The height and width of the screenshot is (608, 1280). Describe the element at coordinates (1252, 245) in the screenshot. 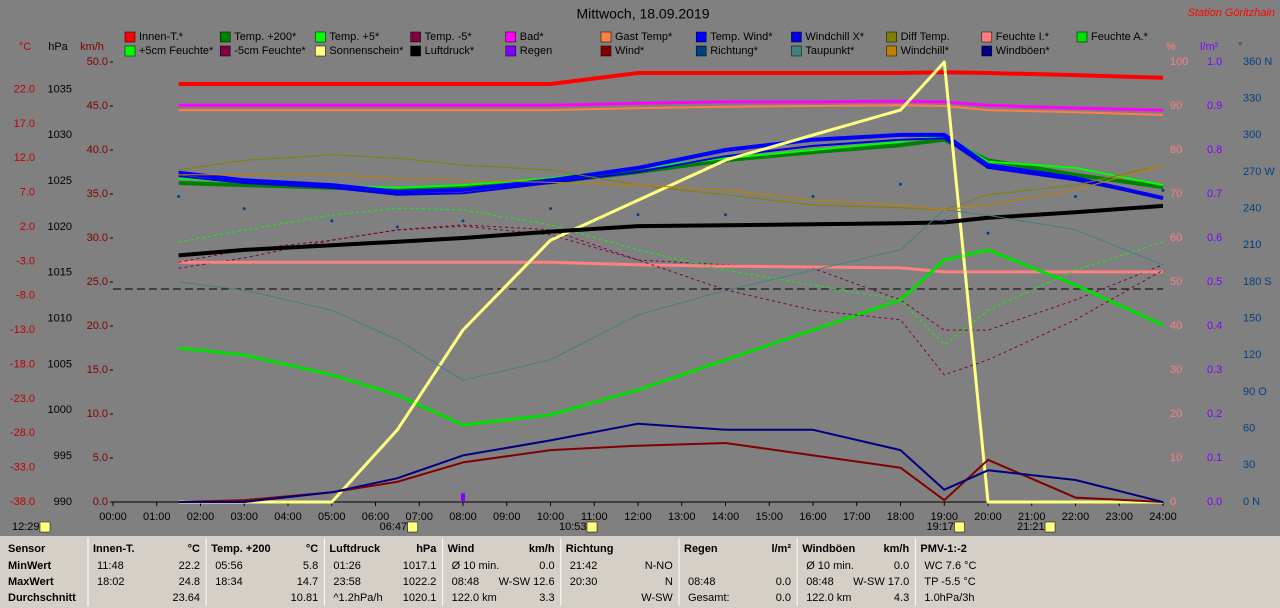

I see `y-tick-label: 210` at that location.